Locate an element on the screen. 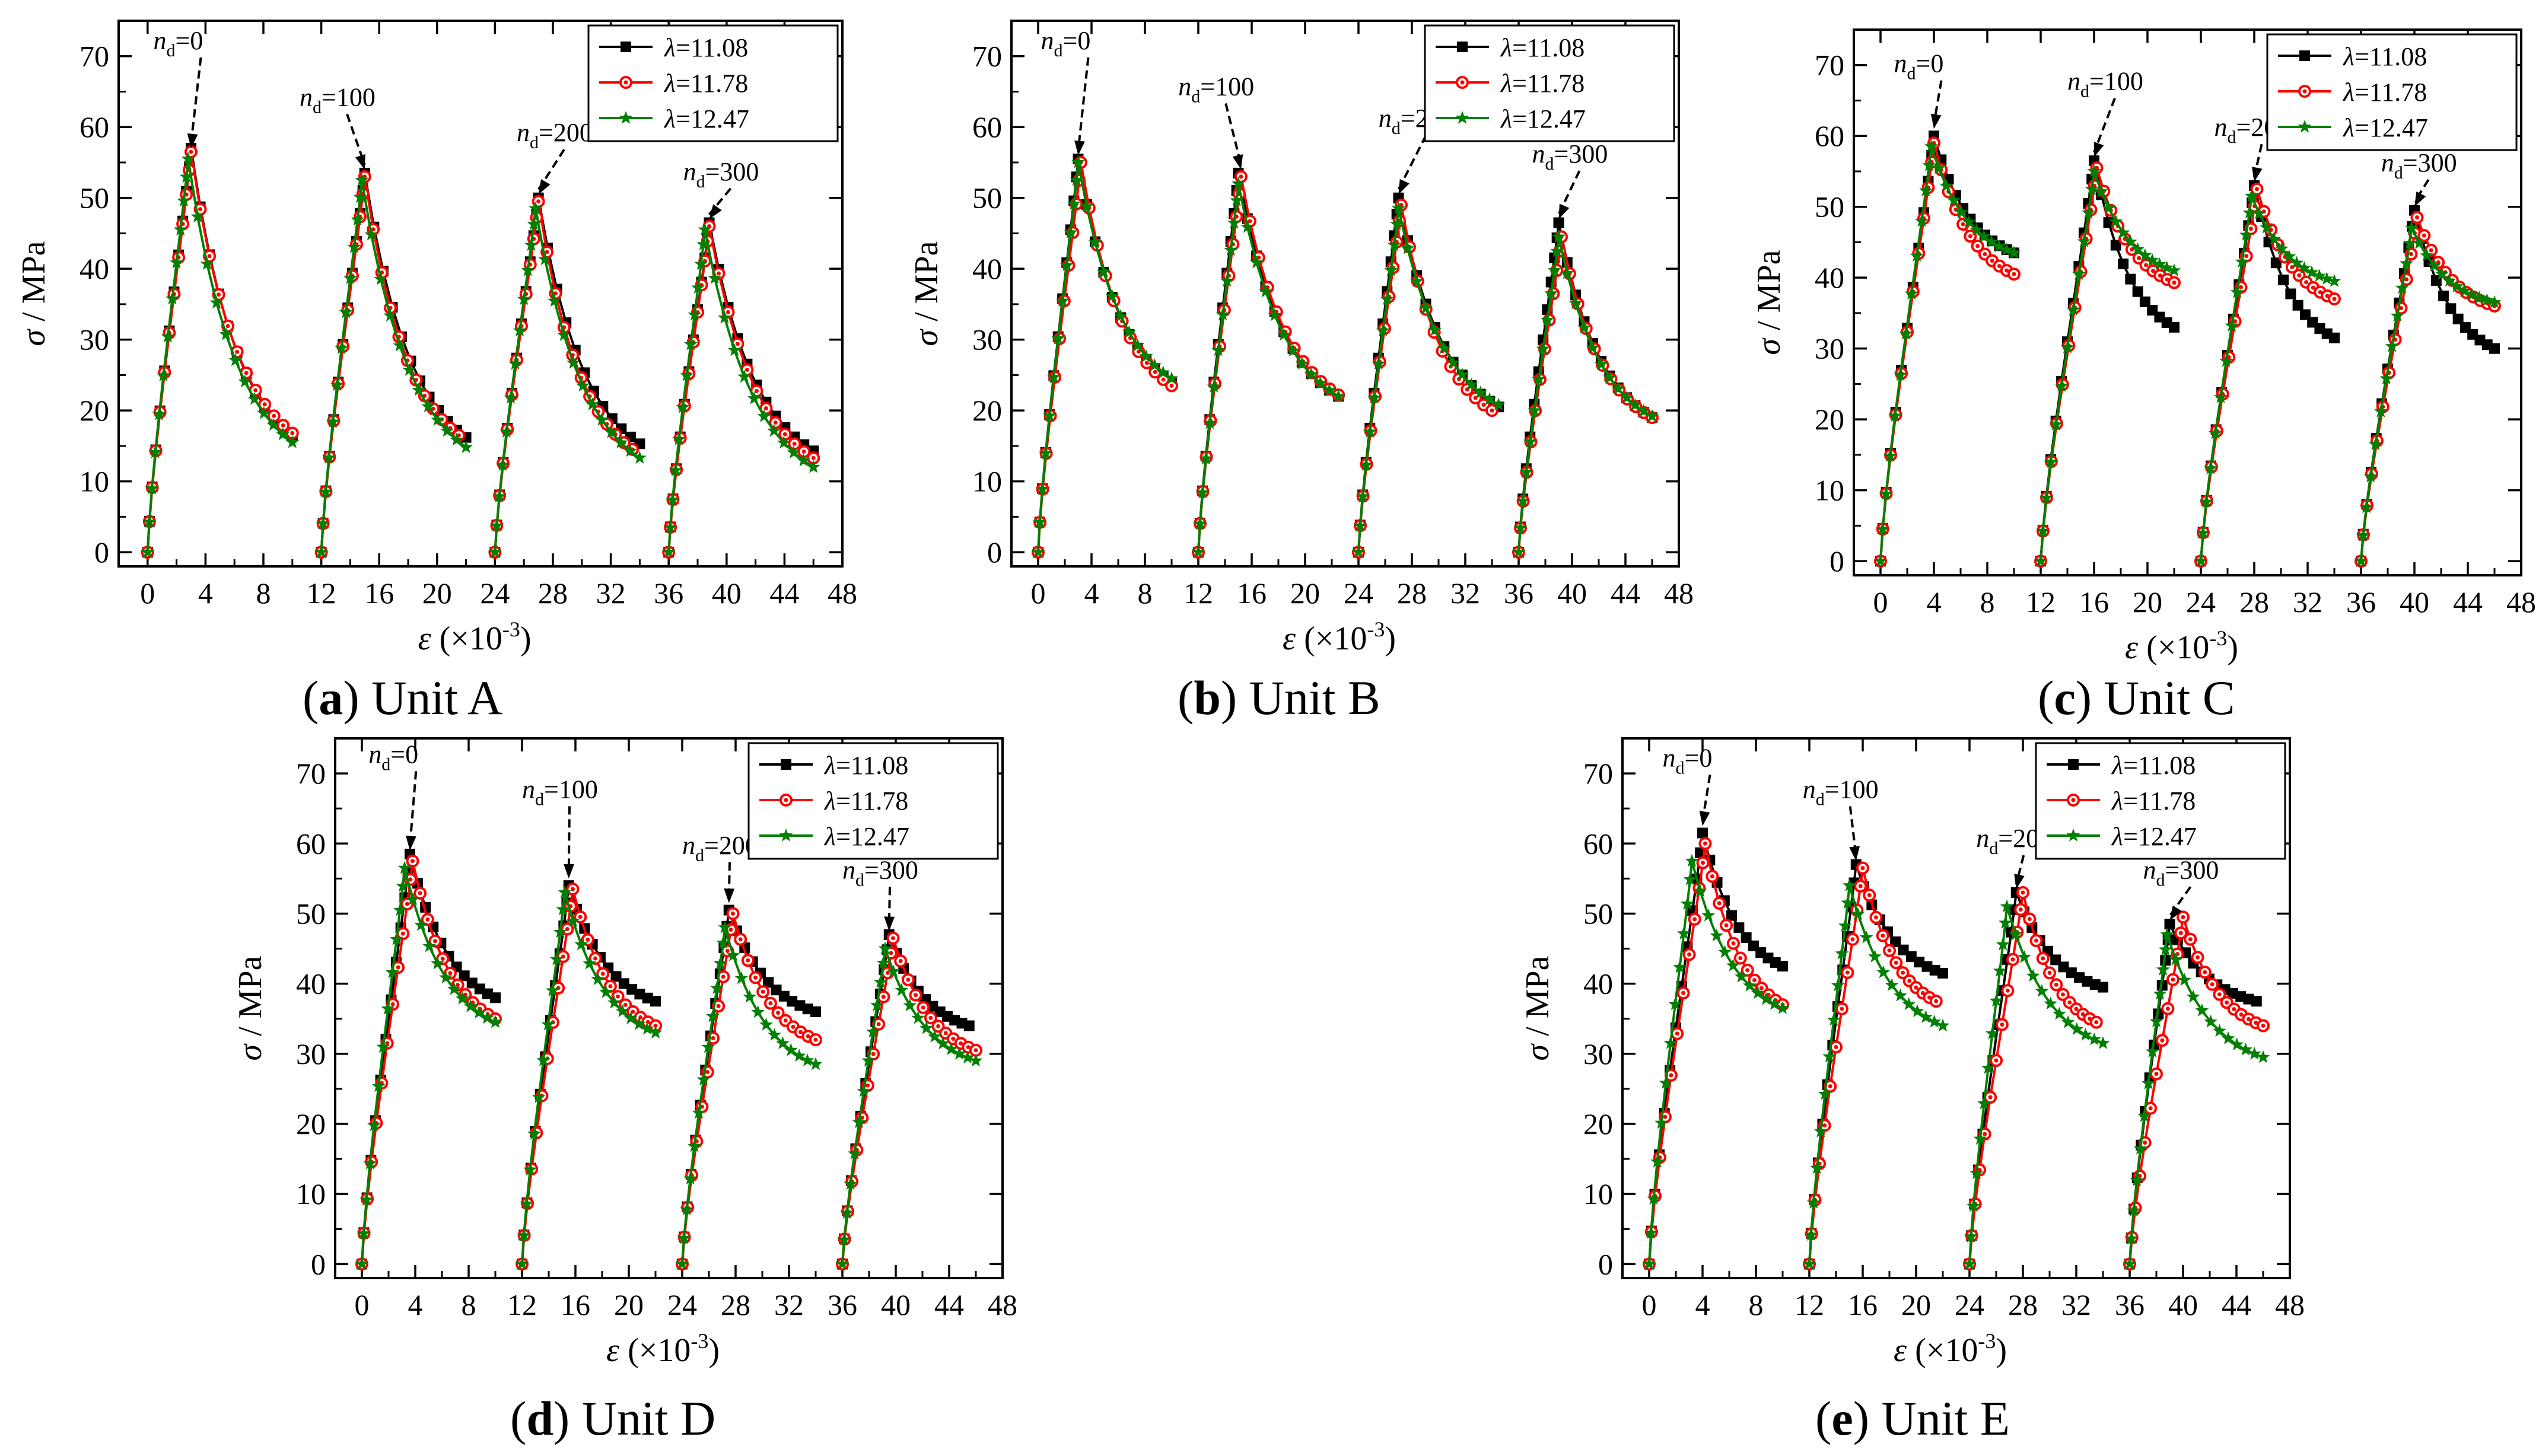 Image resolution: width=2539 pixels, height=1456 pixels. x-axis-label: ε (×10-3) is located at coordinates (1950, 1349).